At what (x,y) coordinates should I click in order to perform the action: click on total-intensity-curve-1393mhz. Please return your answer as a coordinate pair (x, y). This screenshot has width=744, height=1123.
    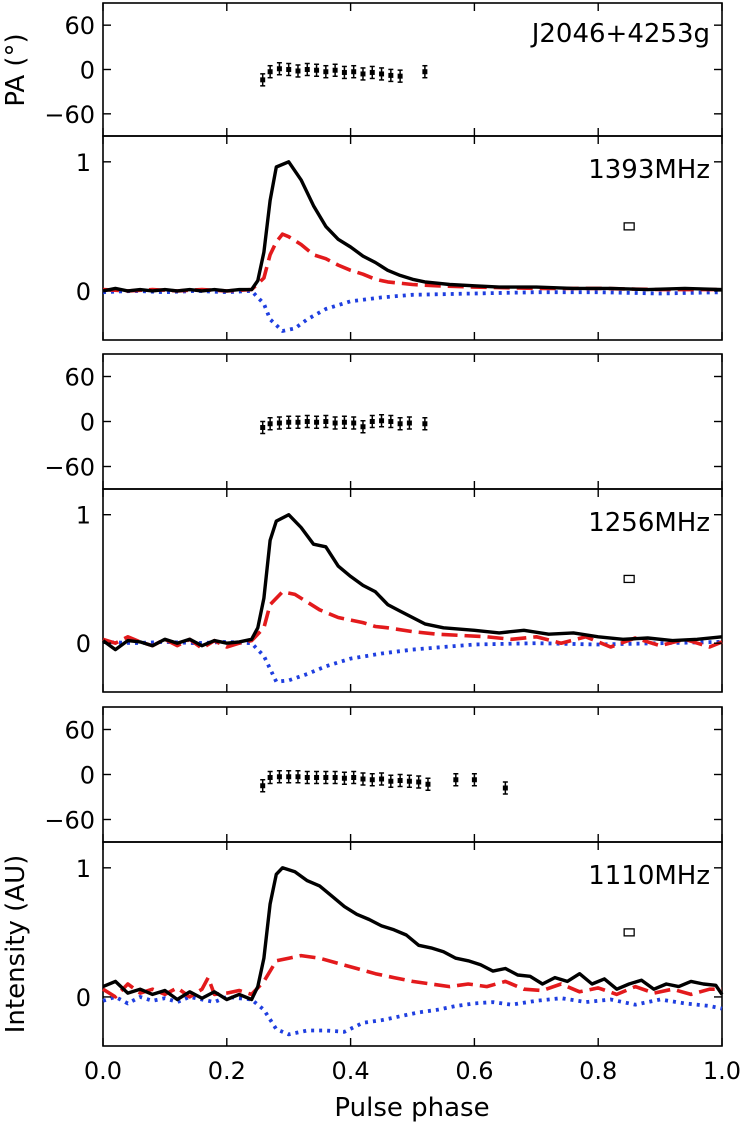
    Looking at the image, I should click on (412, 226).